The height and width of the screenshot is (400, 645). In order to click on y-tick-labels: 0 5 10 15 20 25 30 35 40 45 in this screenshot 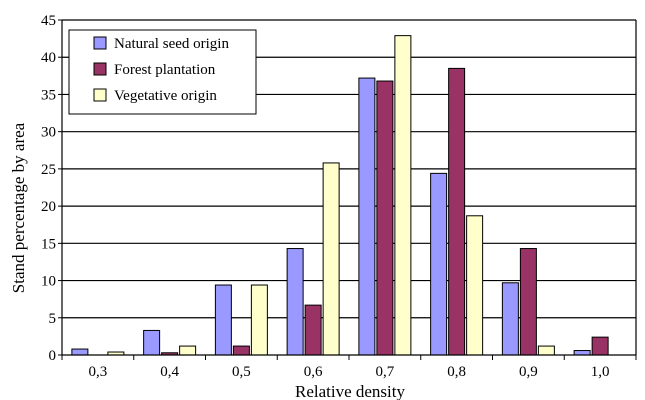, I will do `click(51, 188)`.